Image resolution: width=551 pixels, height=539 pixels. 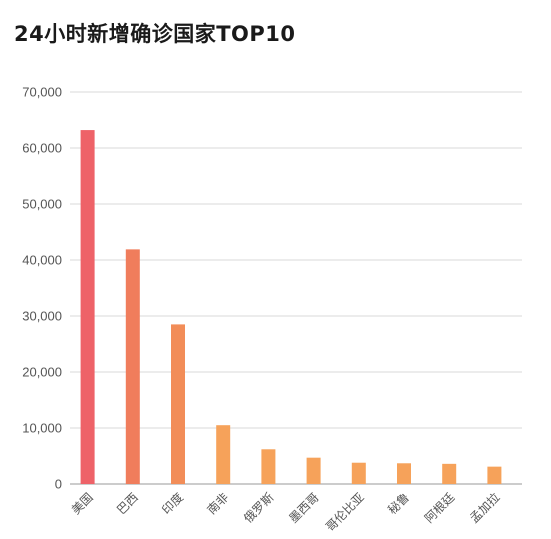 What do you see at coordinates (173, 504) in the screenshot?
I see `x-tick-label: 印度` at bounding box center [173, 504].